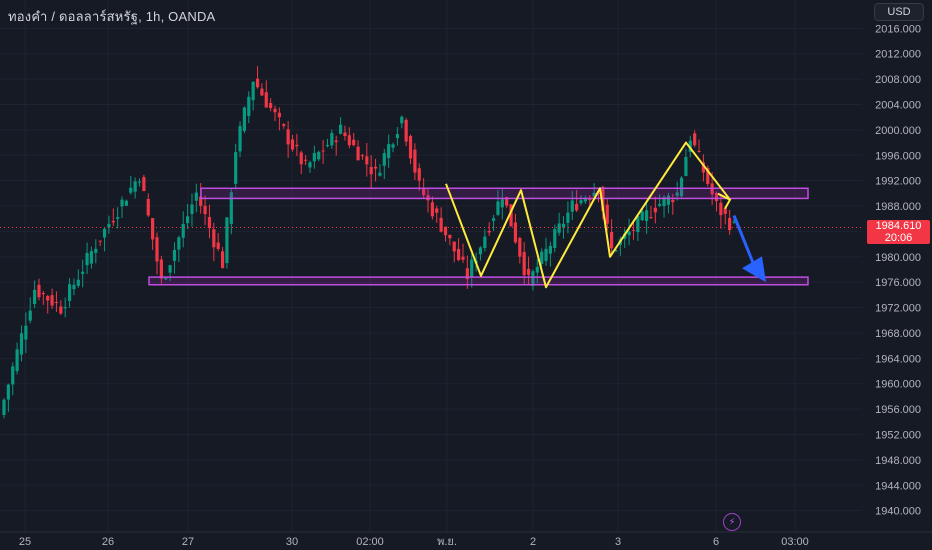 This screenshot has width=932, height=550. Describe the element at coordinates (898, 258) in the screenshot. I see `price-tick-label: 1980.000` at that location.